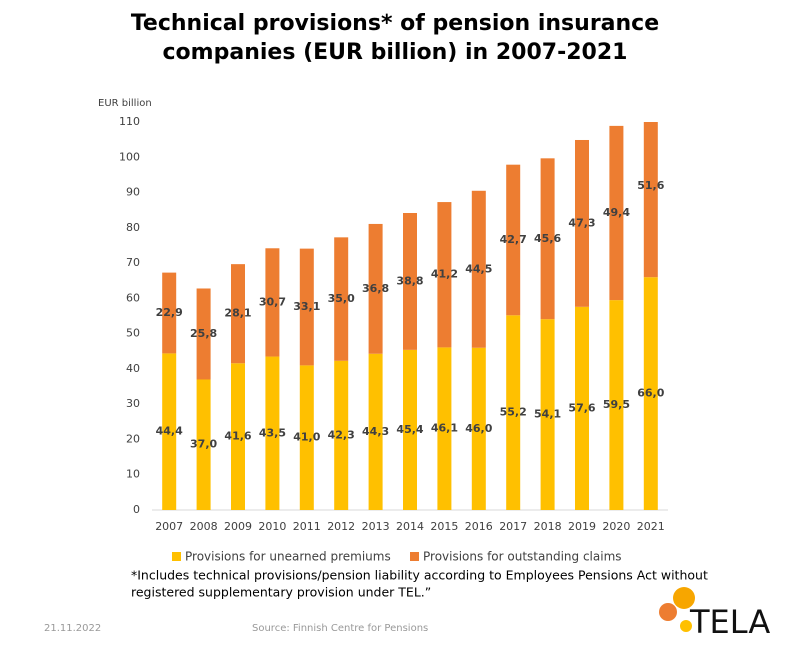 This screenshot has width=790, height=654. What do you see at coordinates (133, 403) in the screenshot?
I see `y-tick-label: 30` at bounding box center [133, 403].